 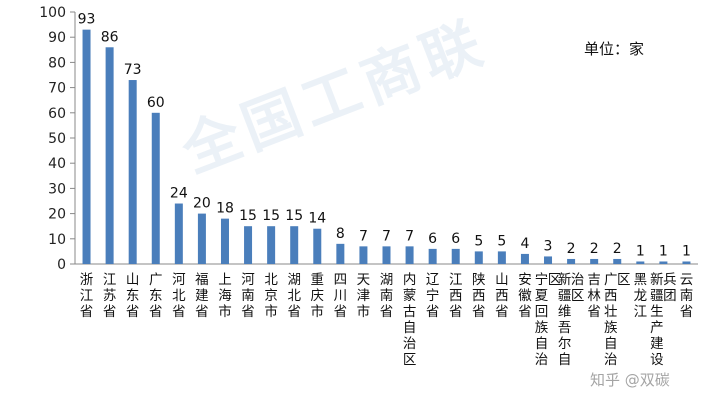 I want to click on y-tick-label: 100, so click(x=52, y=13).